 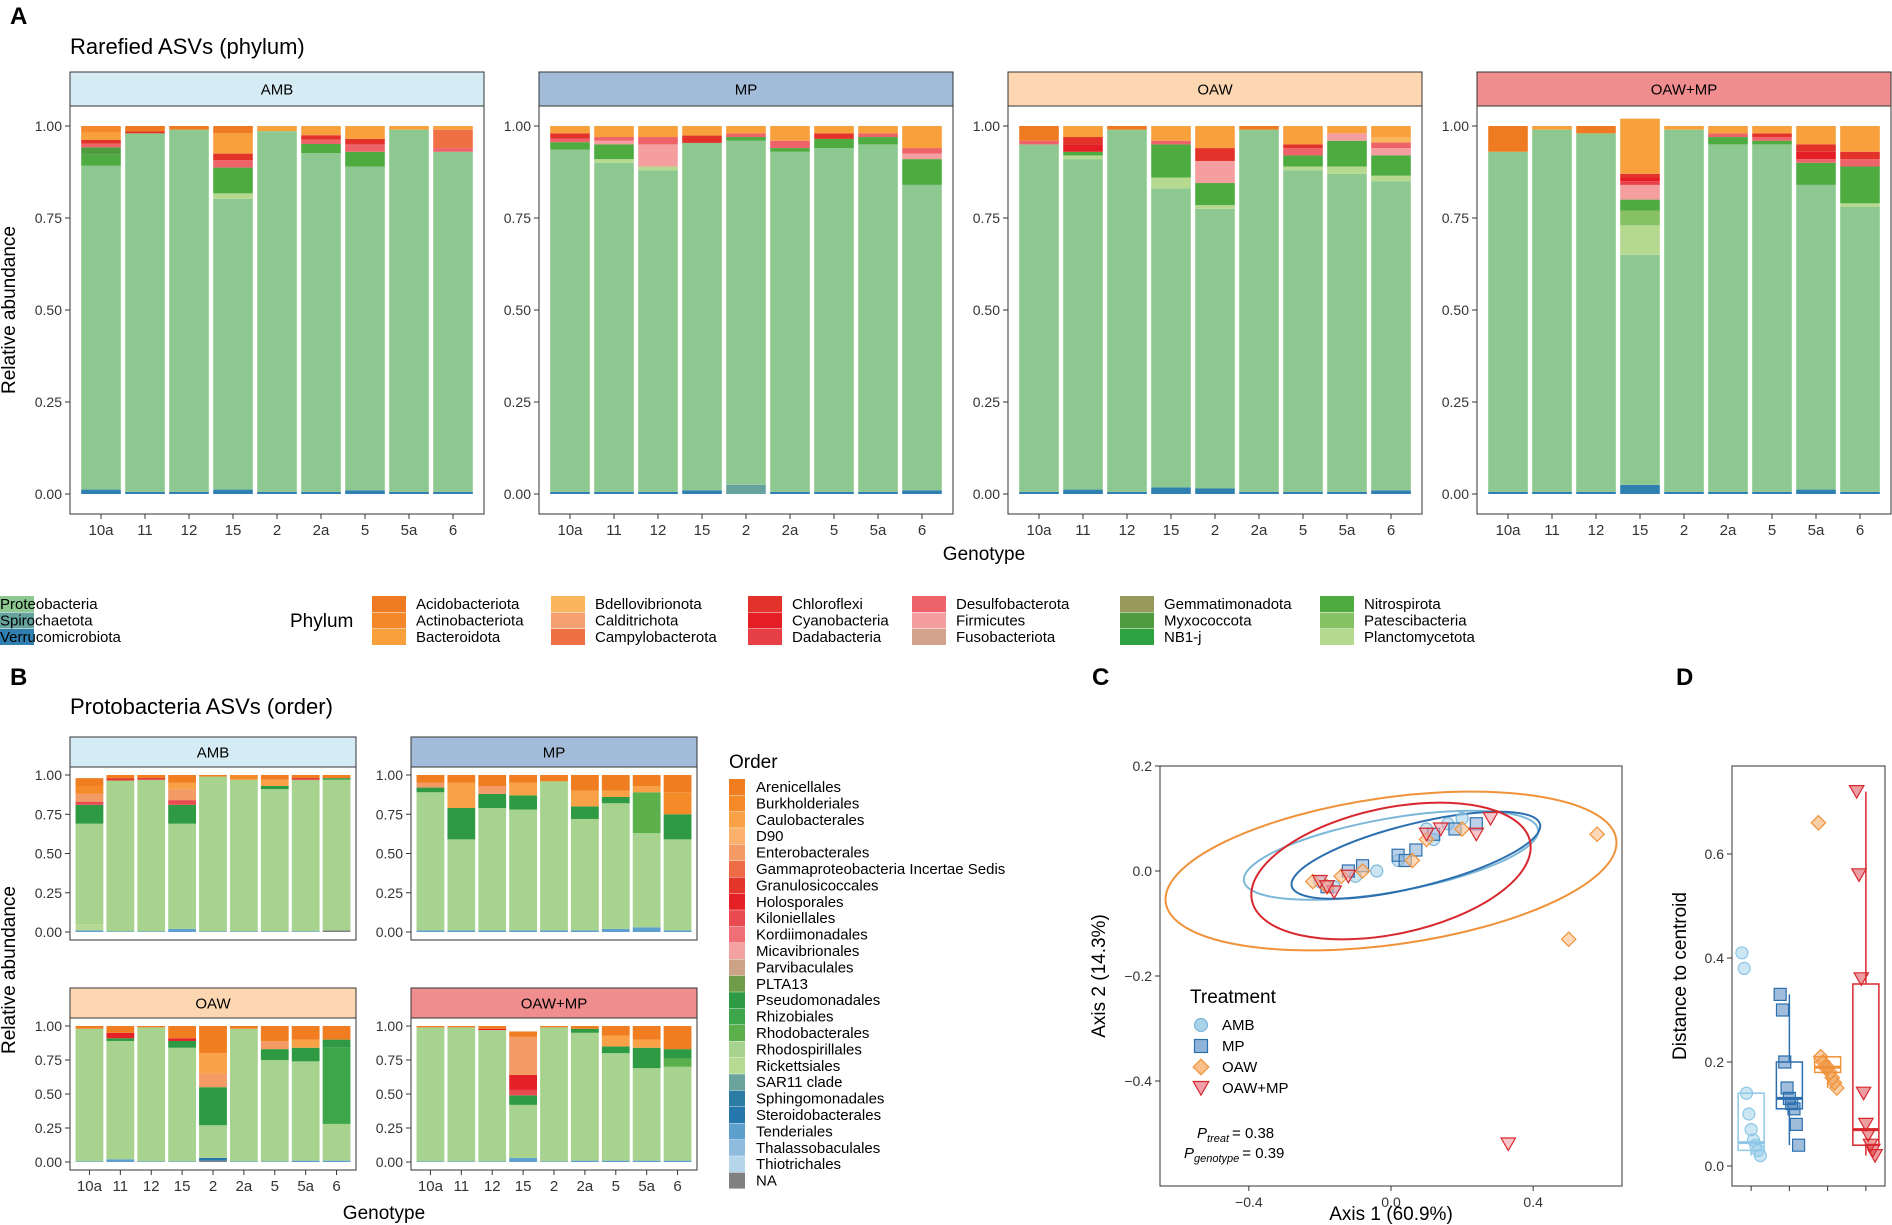 What do you see at coordinates (614, 142) in the screenshot?
I see `bar-segment-firmicutes` at bounding box center [614, 142].